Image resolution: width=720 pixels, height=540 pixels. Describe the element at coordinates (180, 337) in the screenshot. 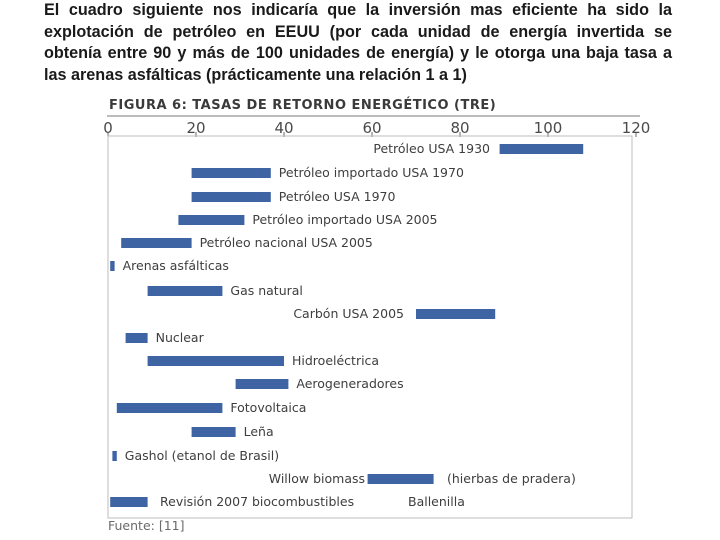

I see `bar-label: Nuclear` at that location.